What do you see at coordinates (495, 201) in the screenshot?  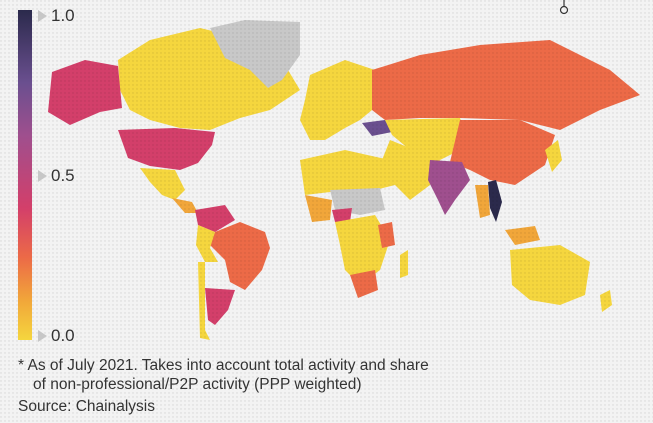 I see `region-vietnam` at bounding box center [495, 201].